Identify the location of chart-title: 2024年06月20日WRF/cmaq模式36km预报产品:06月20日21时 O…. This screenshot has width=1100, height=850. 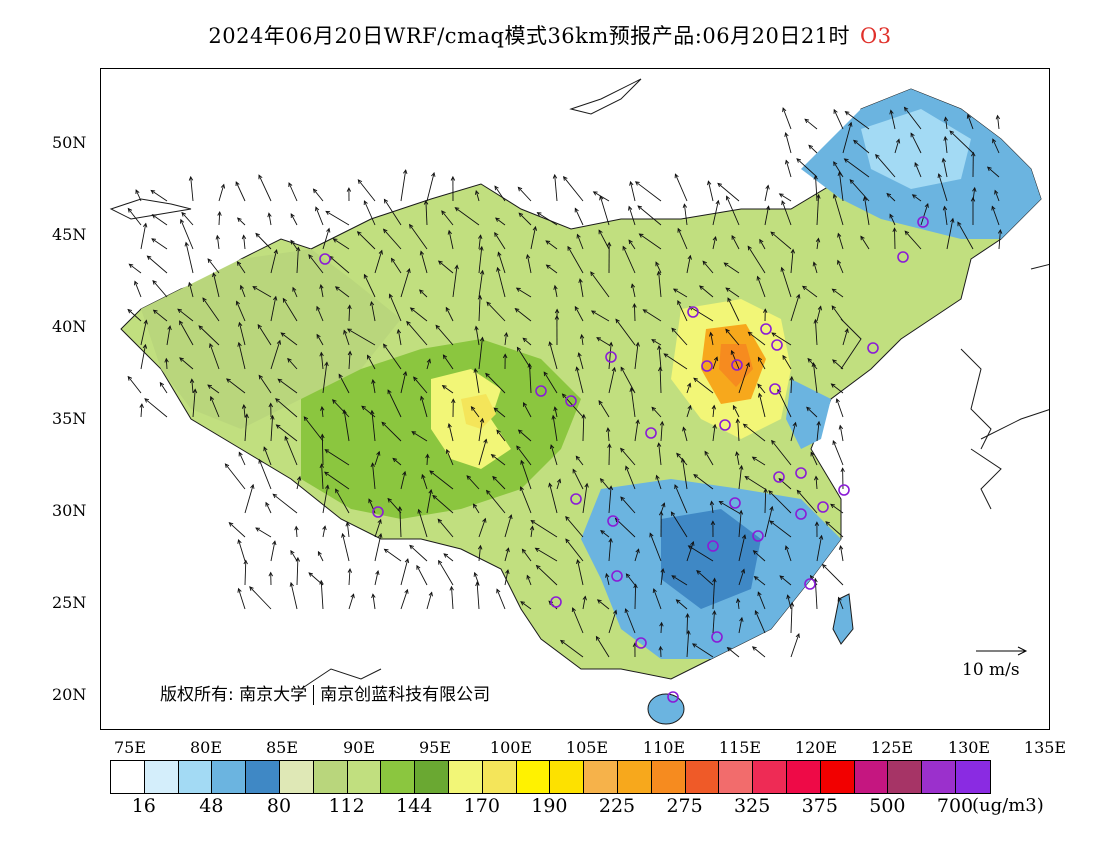
(550, 35).